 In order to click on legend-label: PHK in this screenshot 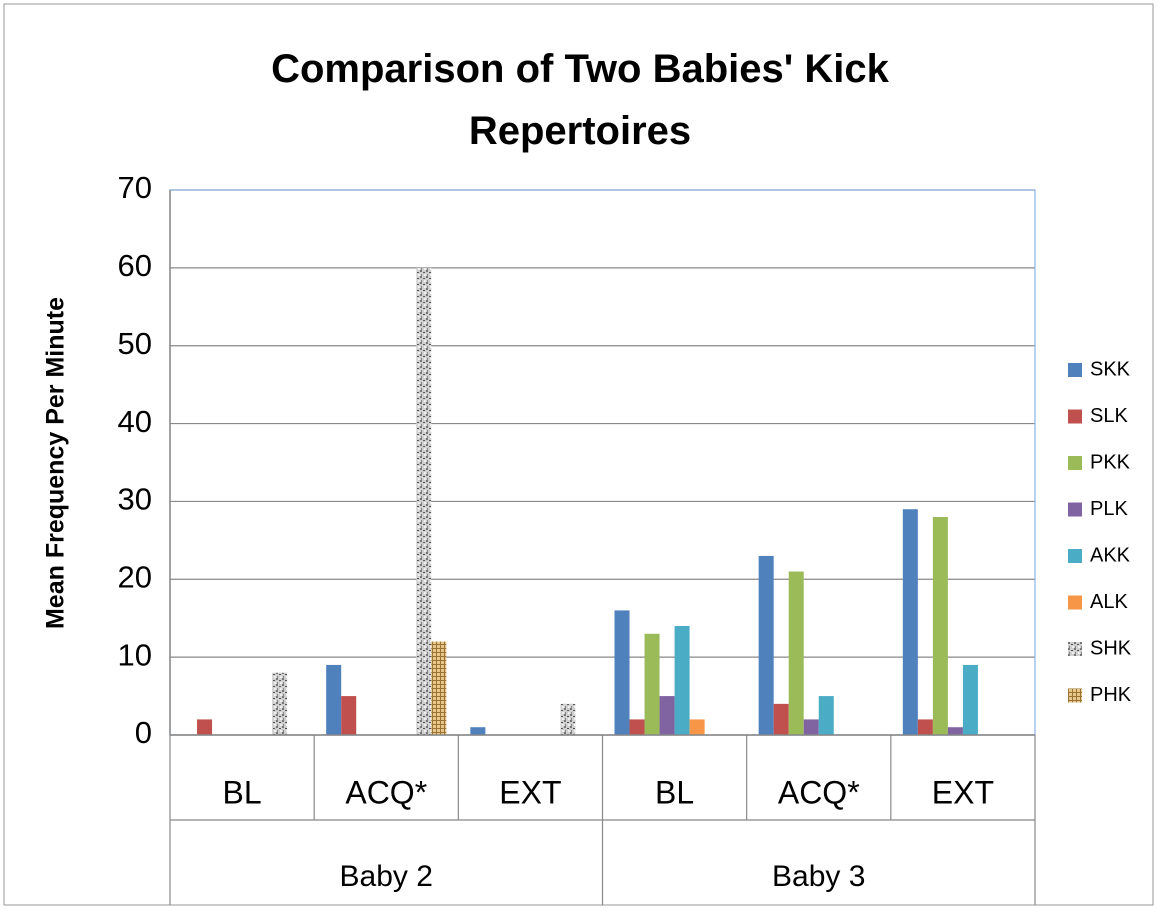, I will do `click(1111, 695)`.